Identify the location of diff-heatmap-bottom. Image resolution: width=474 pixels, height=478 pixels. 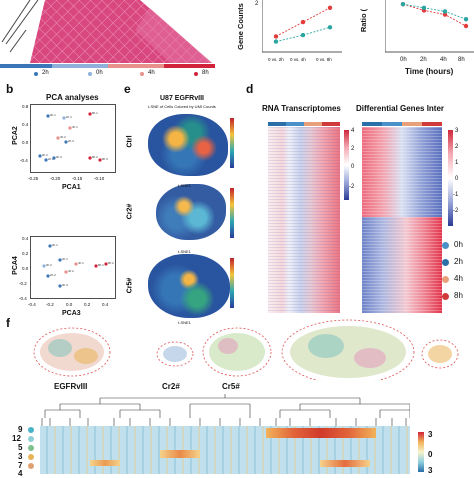
(402, 265).